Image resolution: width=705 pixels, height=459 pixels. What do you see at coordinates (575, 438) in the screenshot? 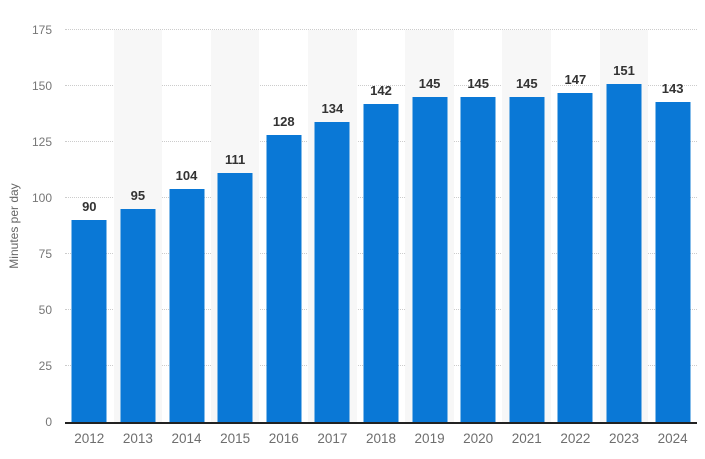
I see `x-tick-label-2022: 2022` at bounding box center [575, 438].